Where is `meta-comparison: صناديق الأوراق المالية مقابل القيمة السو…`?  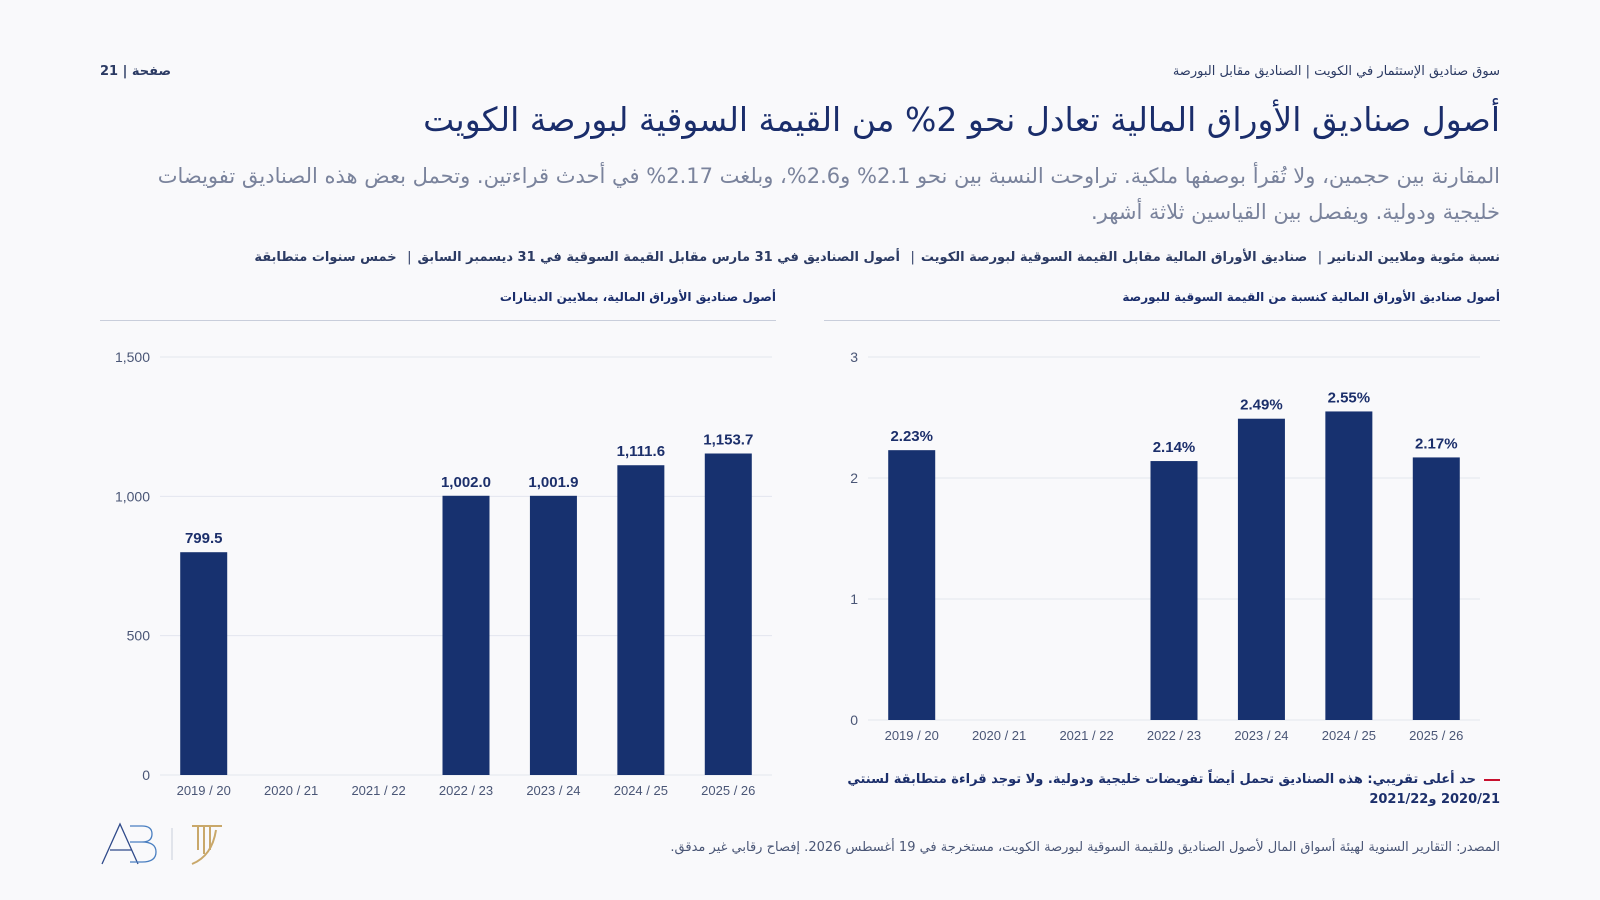 meta-comparison: صناديق الأوراق المالية مقابل القيمة السو… is located at coordinates (1114, 257).